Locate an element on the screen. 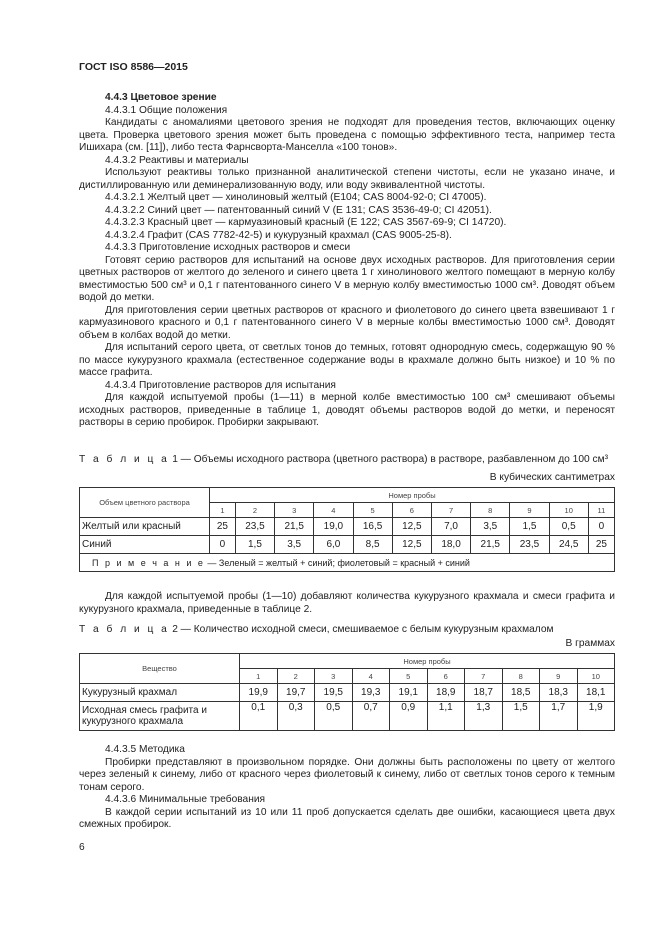 The height and width of the screenshot is (935, 661). table-cell: 8,5 is located at coordinates (372, 544).